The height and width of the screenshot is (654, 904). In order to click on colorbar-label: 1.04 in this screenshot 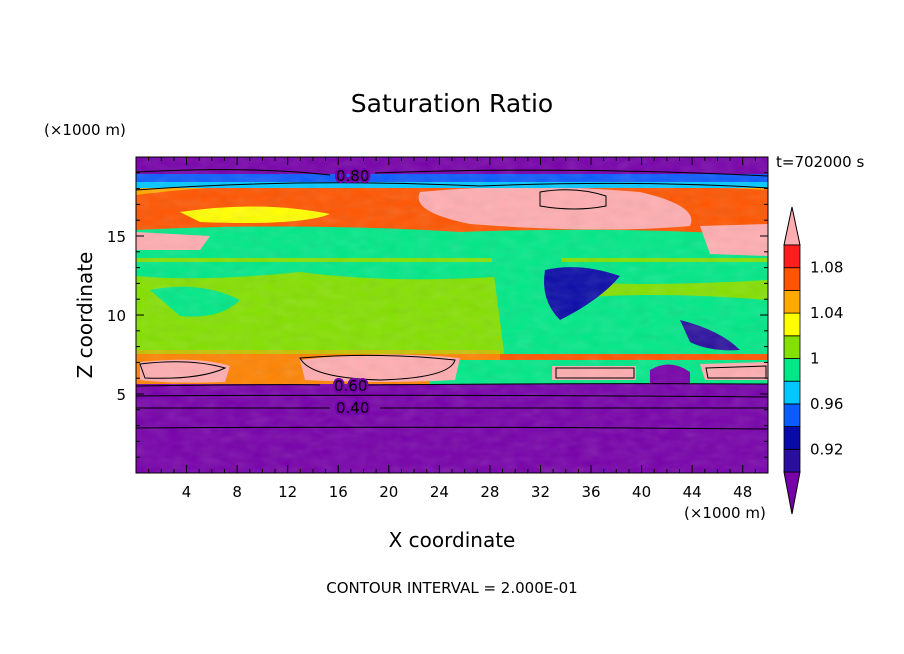, I will do `click(826, 313)`.